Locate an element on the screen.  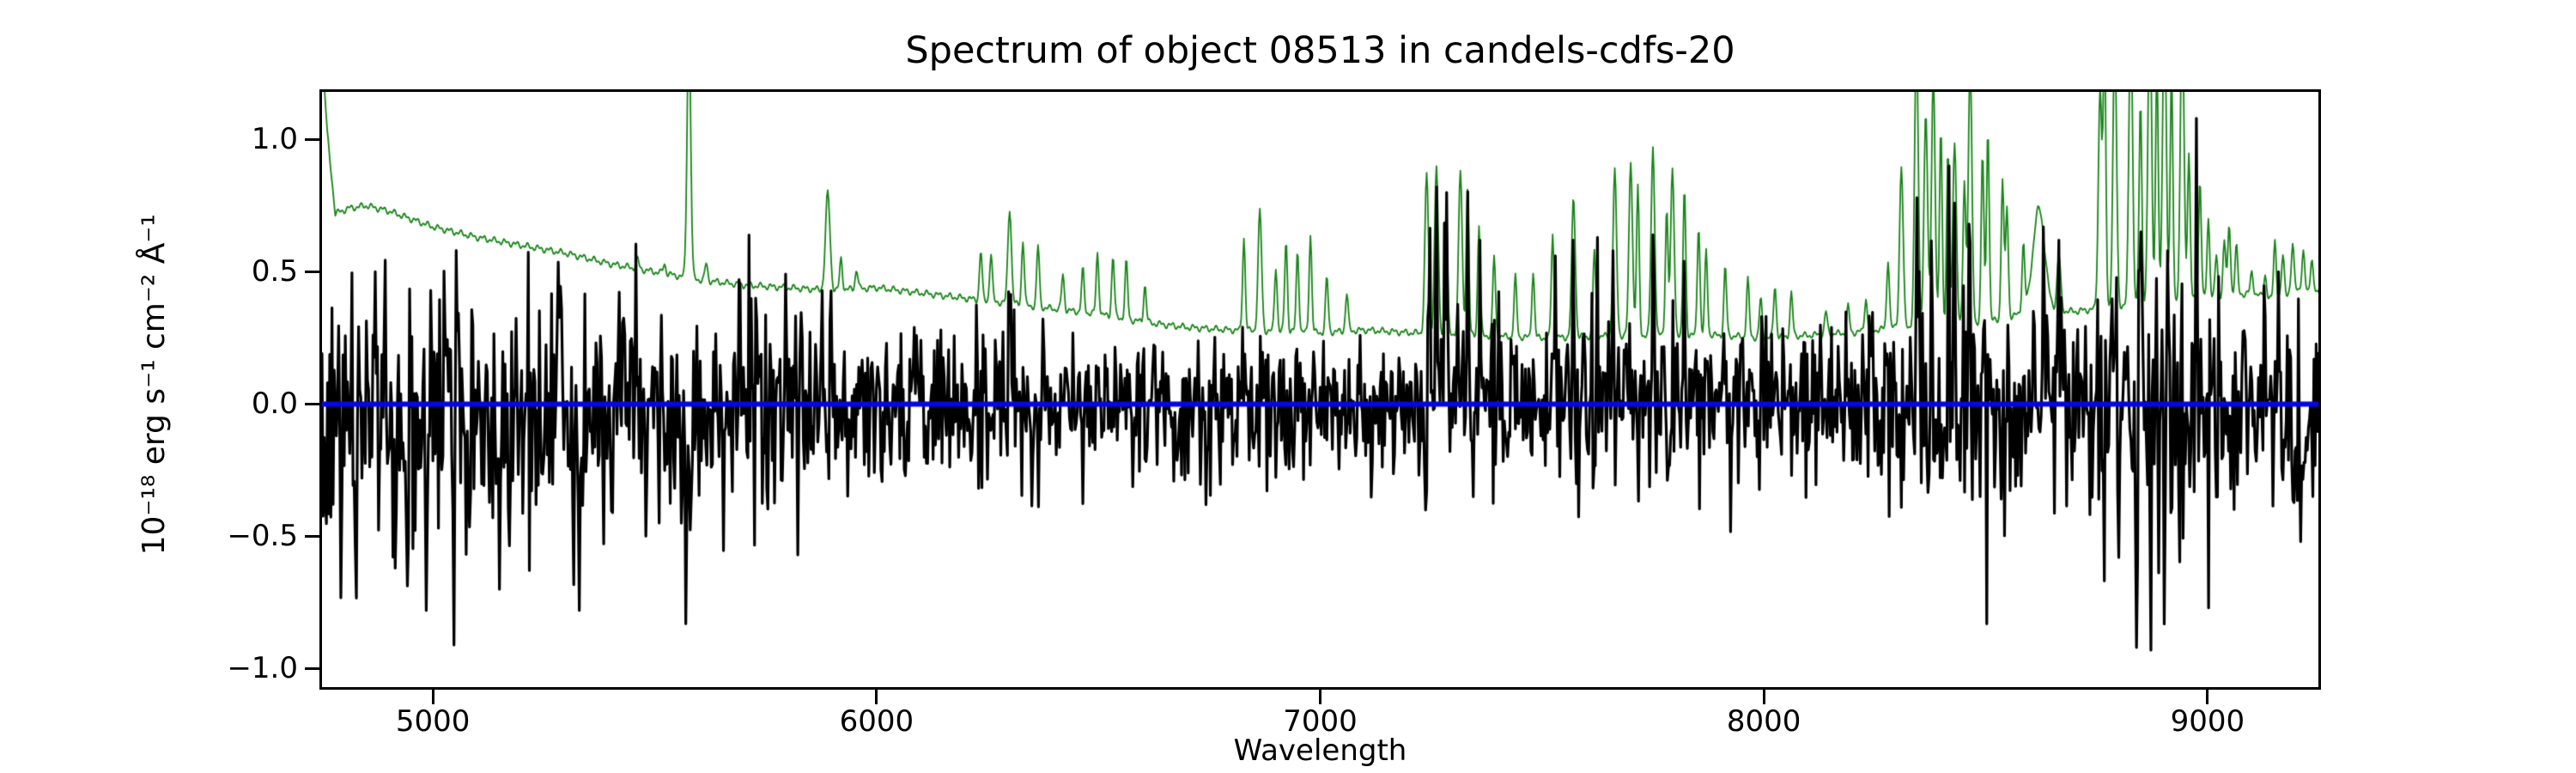
y-tick-label: 0.0 is located at coordinates (274, 404).